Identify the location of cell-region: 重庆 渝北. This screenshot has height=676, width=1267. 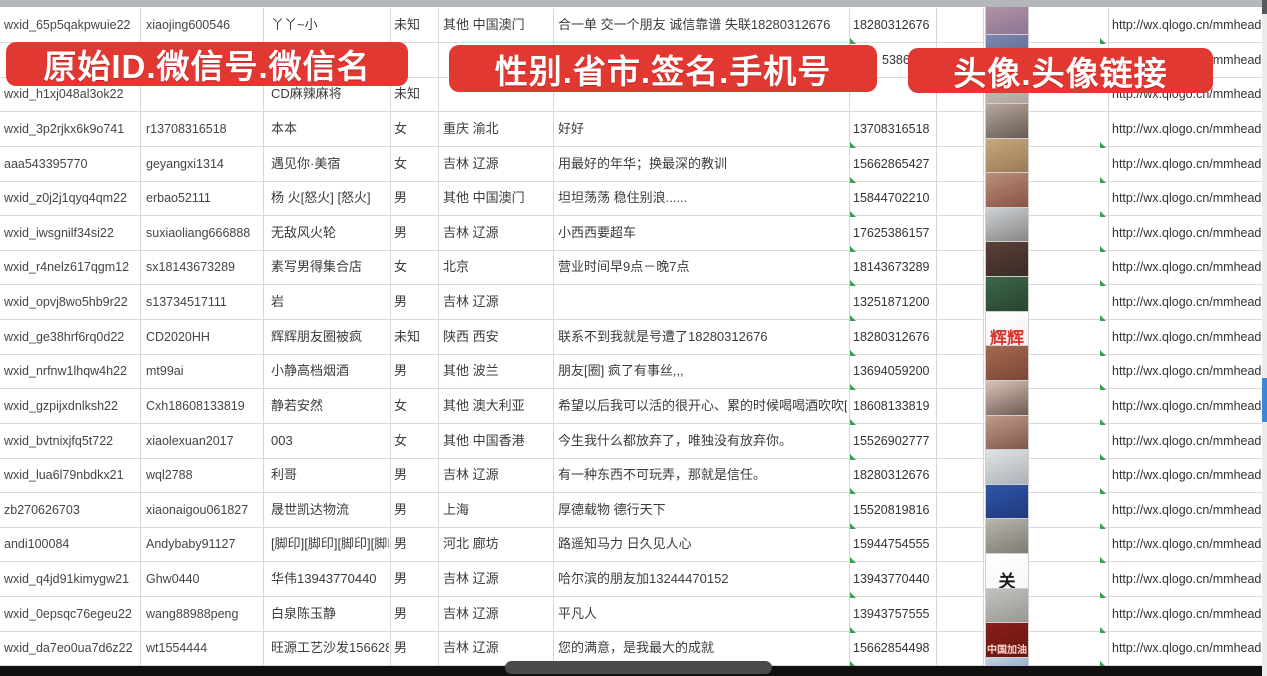
(471, 128).